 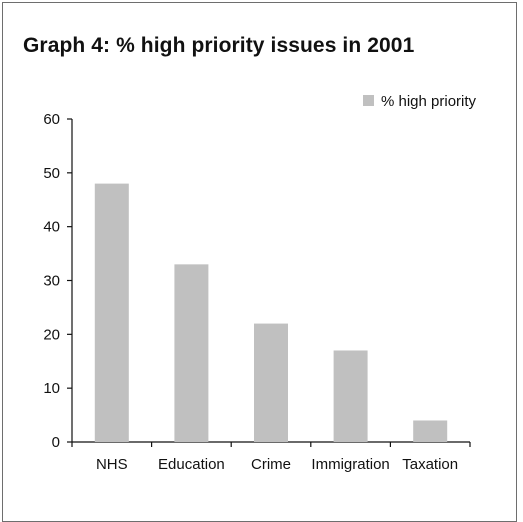 I want to click on bar-education, so click(x=191, y=353).